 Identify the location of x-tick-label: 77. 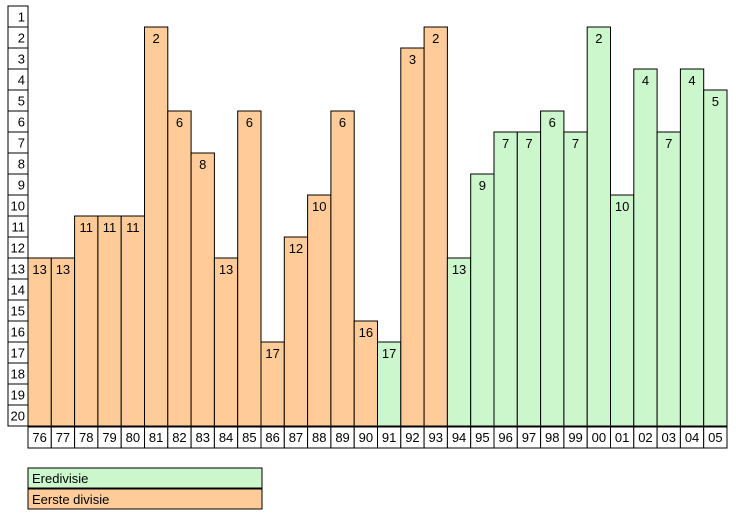
(63, 437).